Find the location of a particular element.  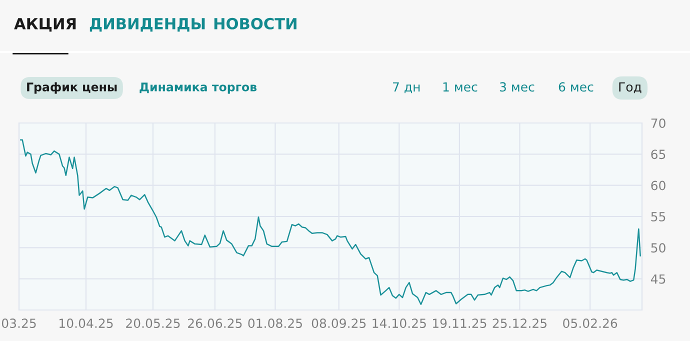

text: АКЦИЯ is located at coordinates (45, 25).